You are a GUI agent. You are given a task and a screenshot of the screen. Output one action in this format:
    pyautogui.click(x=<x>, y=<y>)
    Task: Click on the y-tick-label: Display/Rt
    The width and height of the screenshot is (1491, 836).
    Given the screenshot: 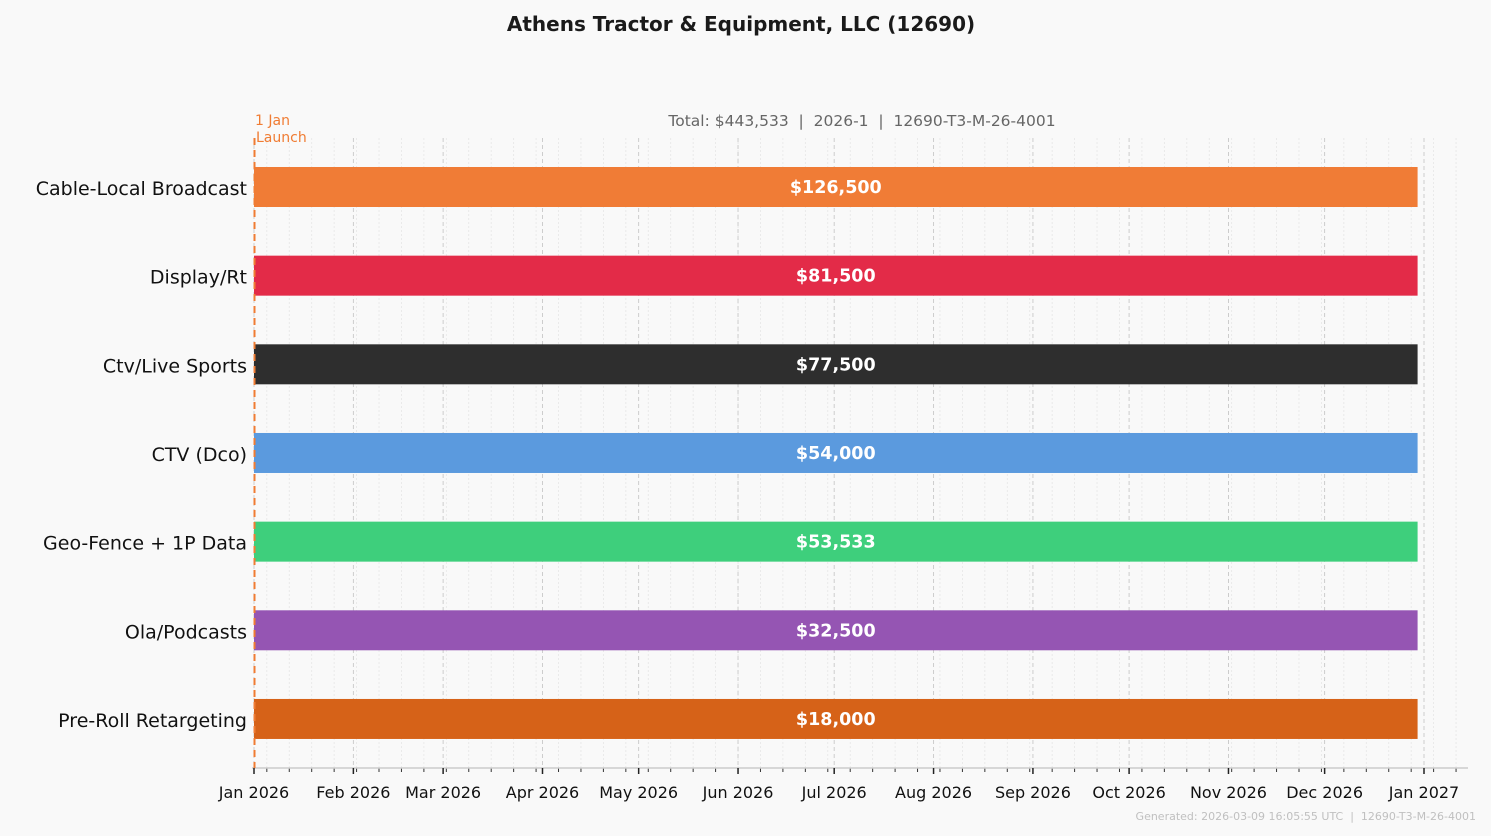 What is the action you would take?
    pyautogui.click(x=198, y=278)
    